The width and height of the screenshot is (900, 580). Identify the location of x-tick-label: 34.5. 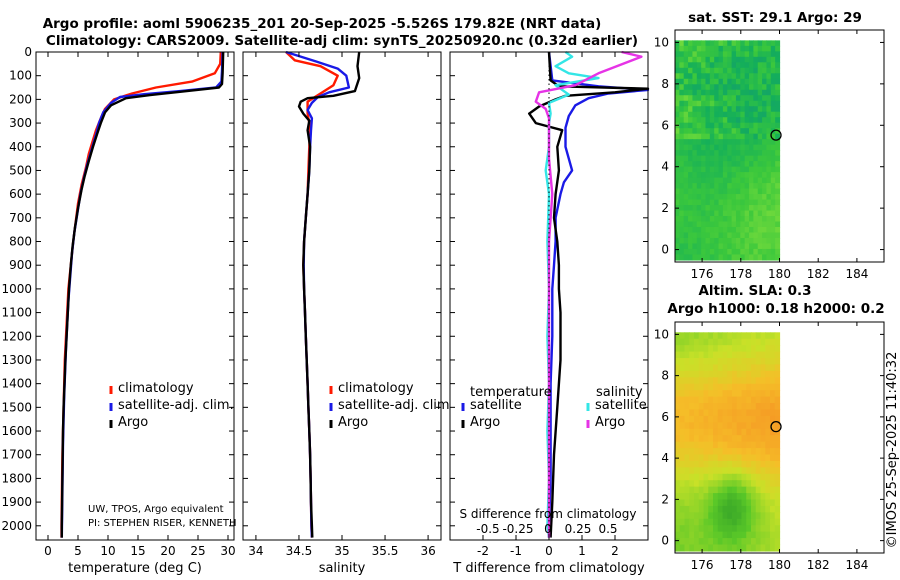
(299, 551).